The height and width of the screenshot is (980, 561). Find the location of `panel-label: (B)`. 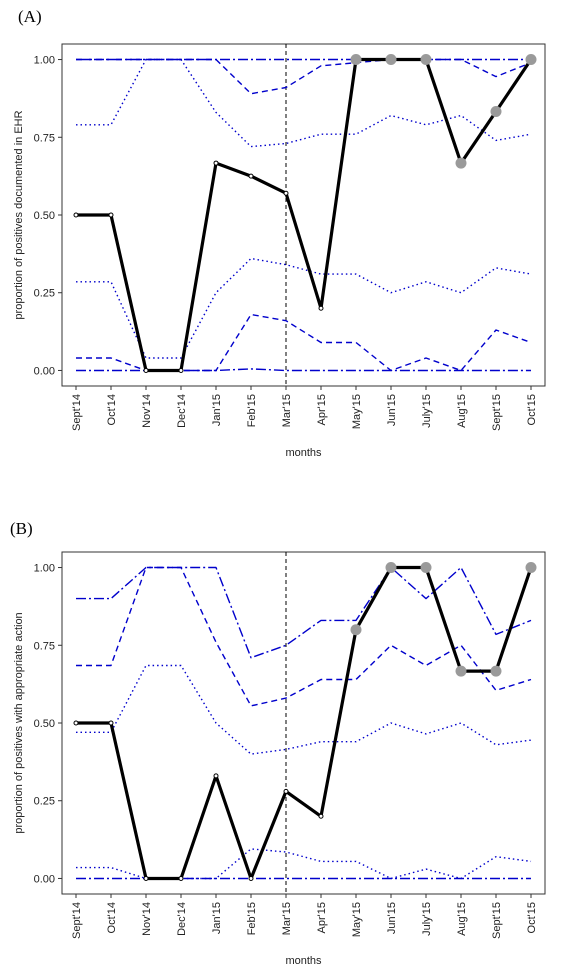

panel-label: (B) is located at coordinates (21, 528).